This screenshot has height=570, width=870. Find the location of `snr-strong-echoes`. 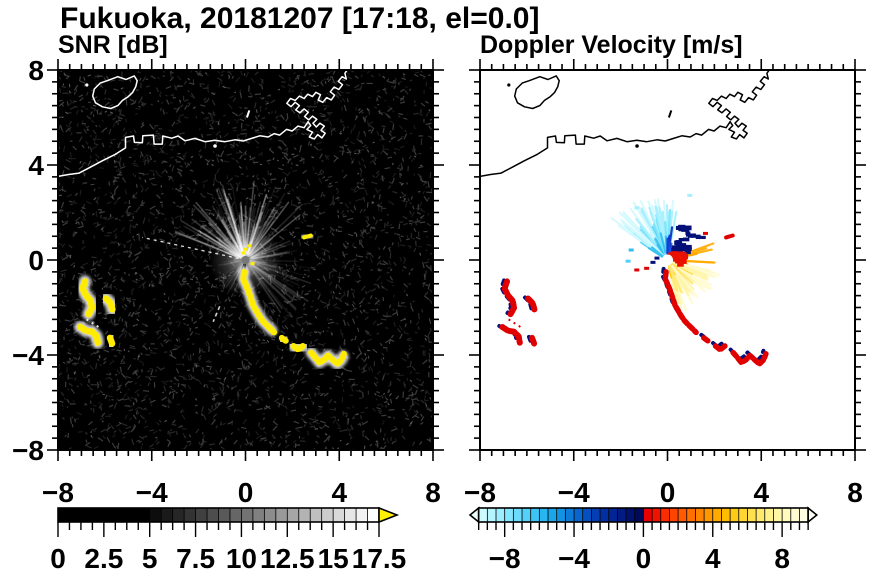

snr-strong-echoes is located at coordinates (212, 301).